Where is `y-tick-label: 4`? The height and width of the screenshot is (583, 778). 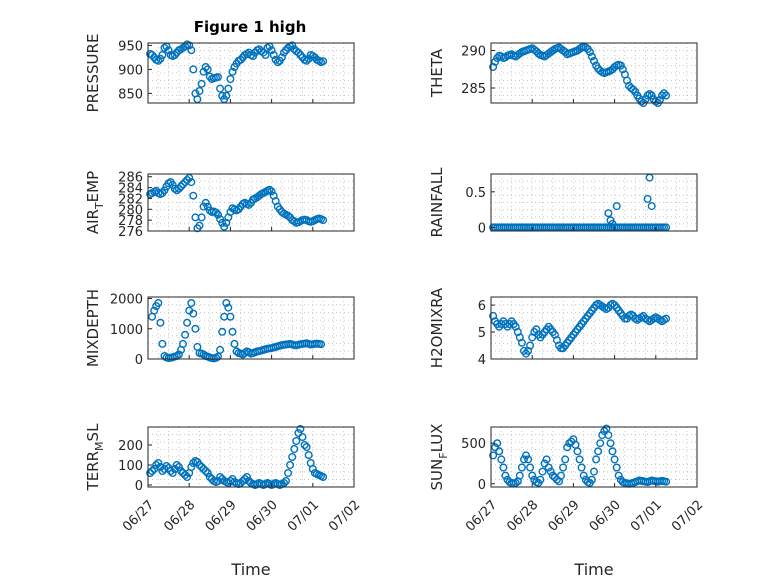 y-tick-label: 4 is located at coordinates (482, 360).